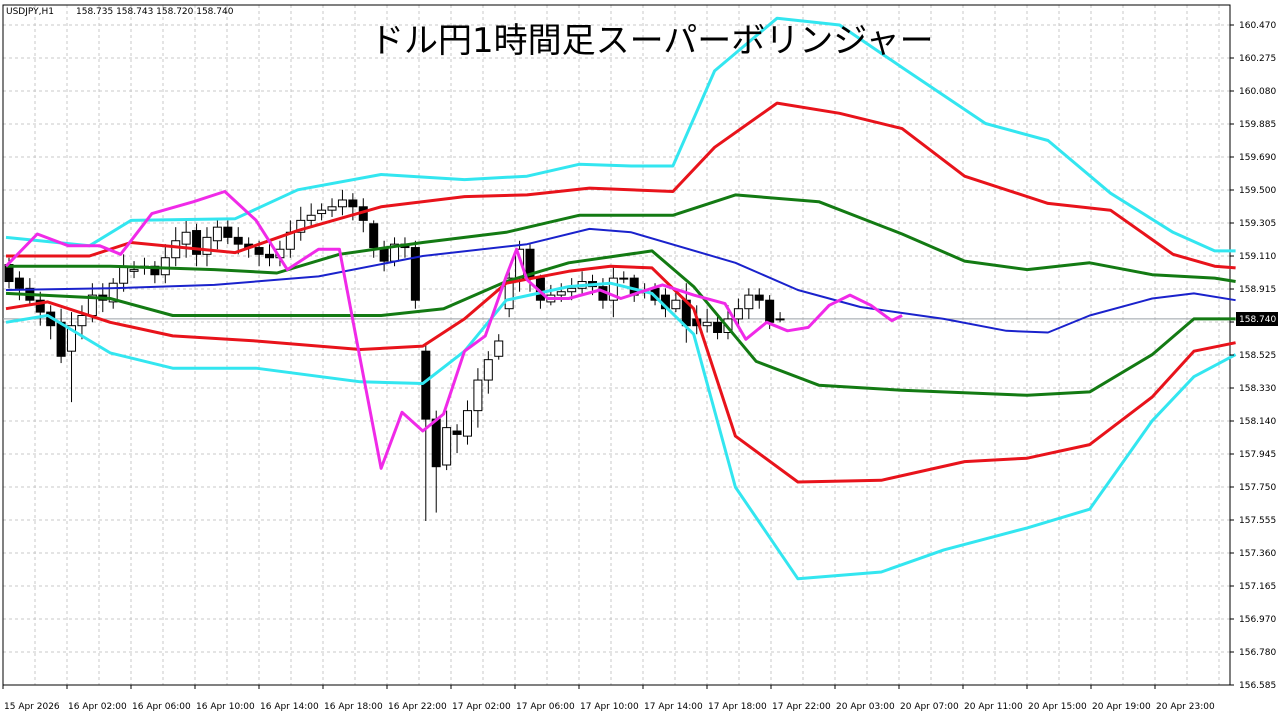  What do you see at coordinates (1057, 707) in the screenshot?
I see `x-tick-label: 20 Apr 15:00` at bounding box center [1057, 707].